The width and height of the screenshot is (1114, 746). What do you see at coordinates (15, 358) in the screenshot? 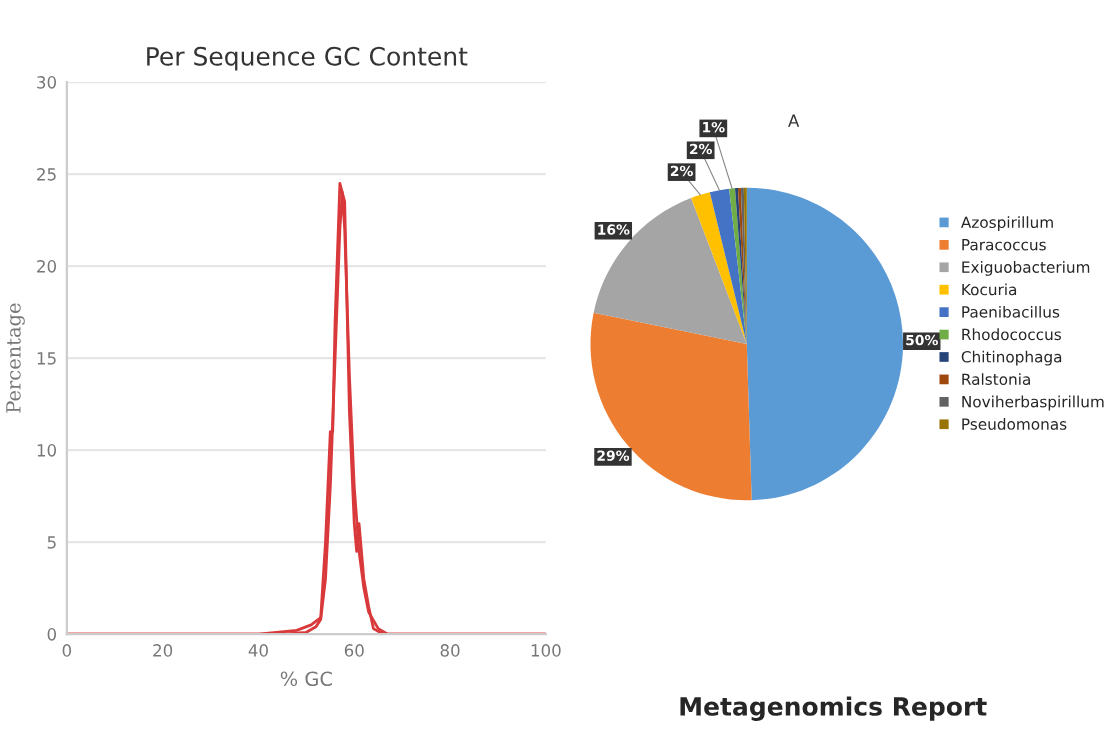
I see `y-axis-title: Percentage` at bounding box center [15, 358].